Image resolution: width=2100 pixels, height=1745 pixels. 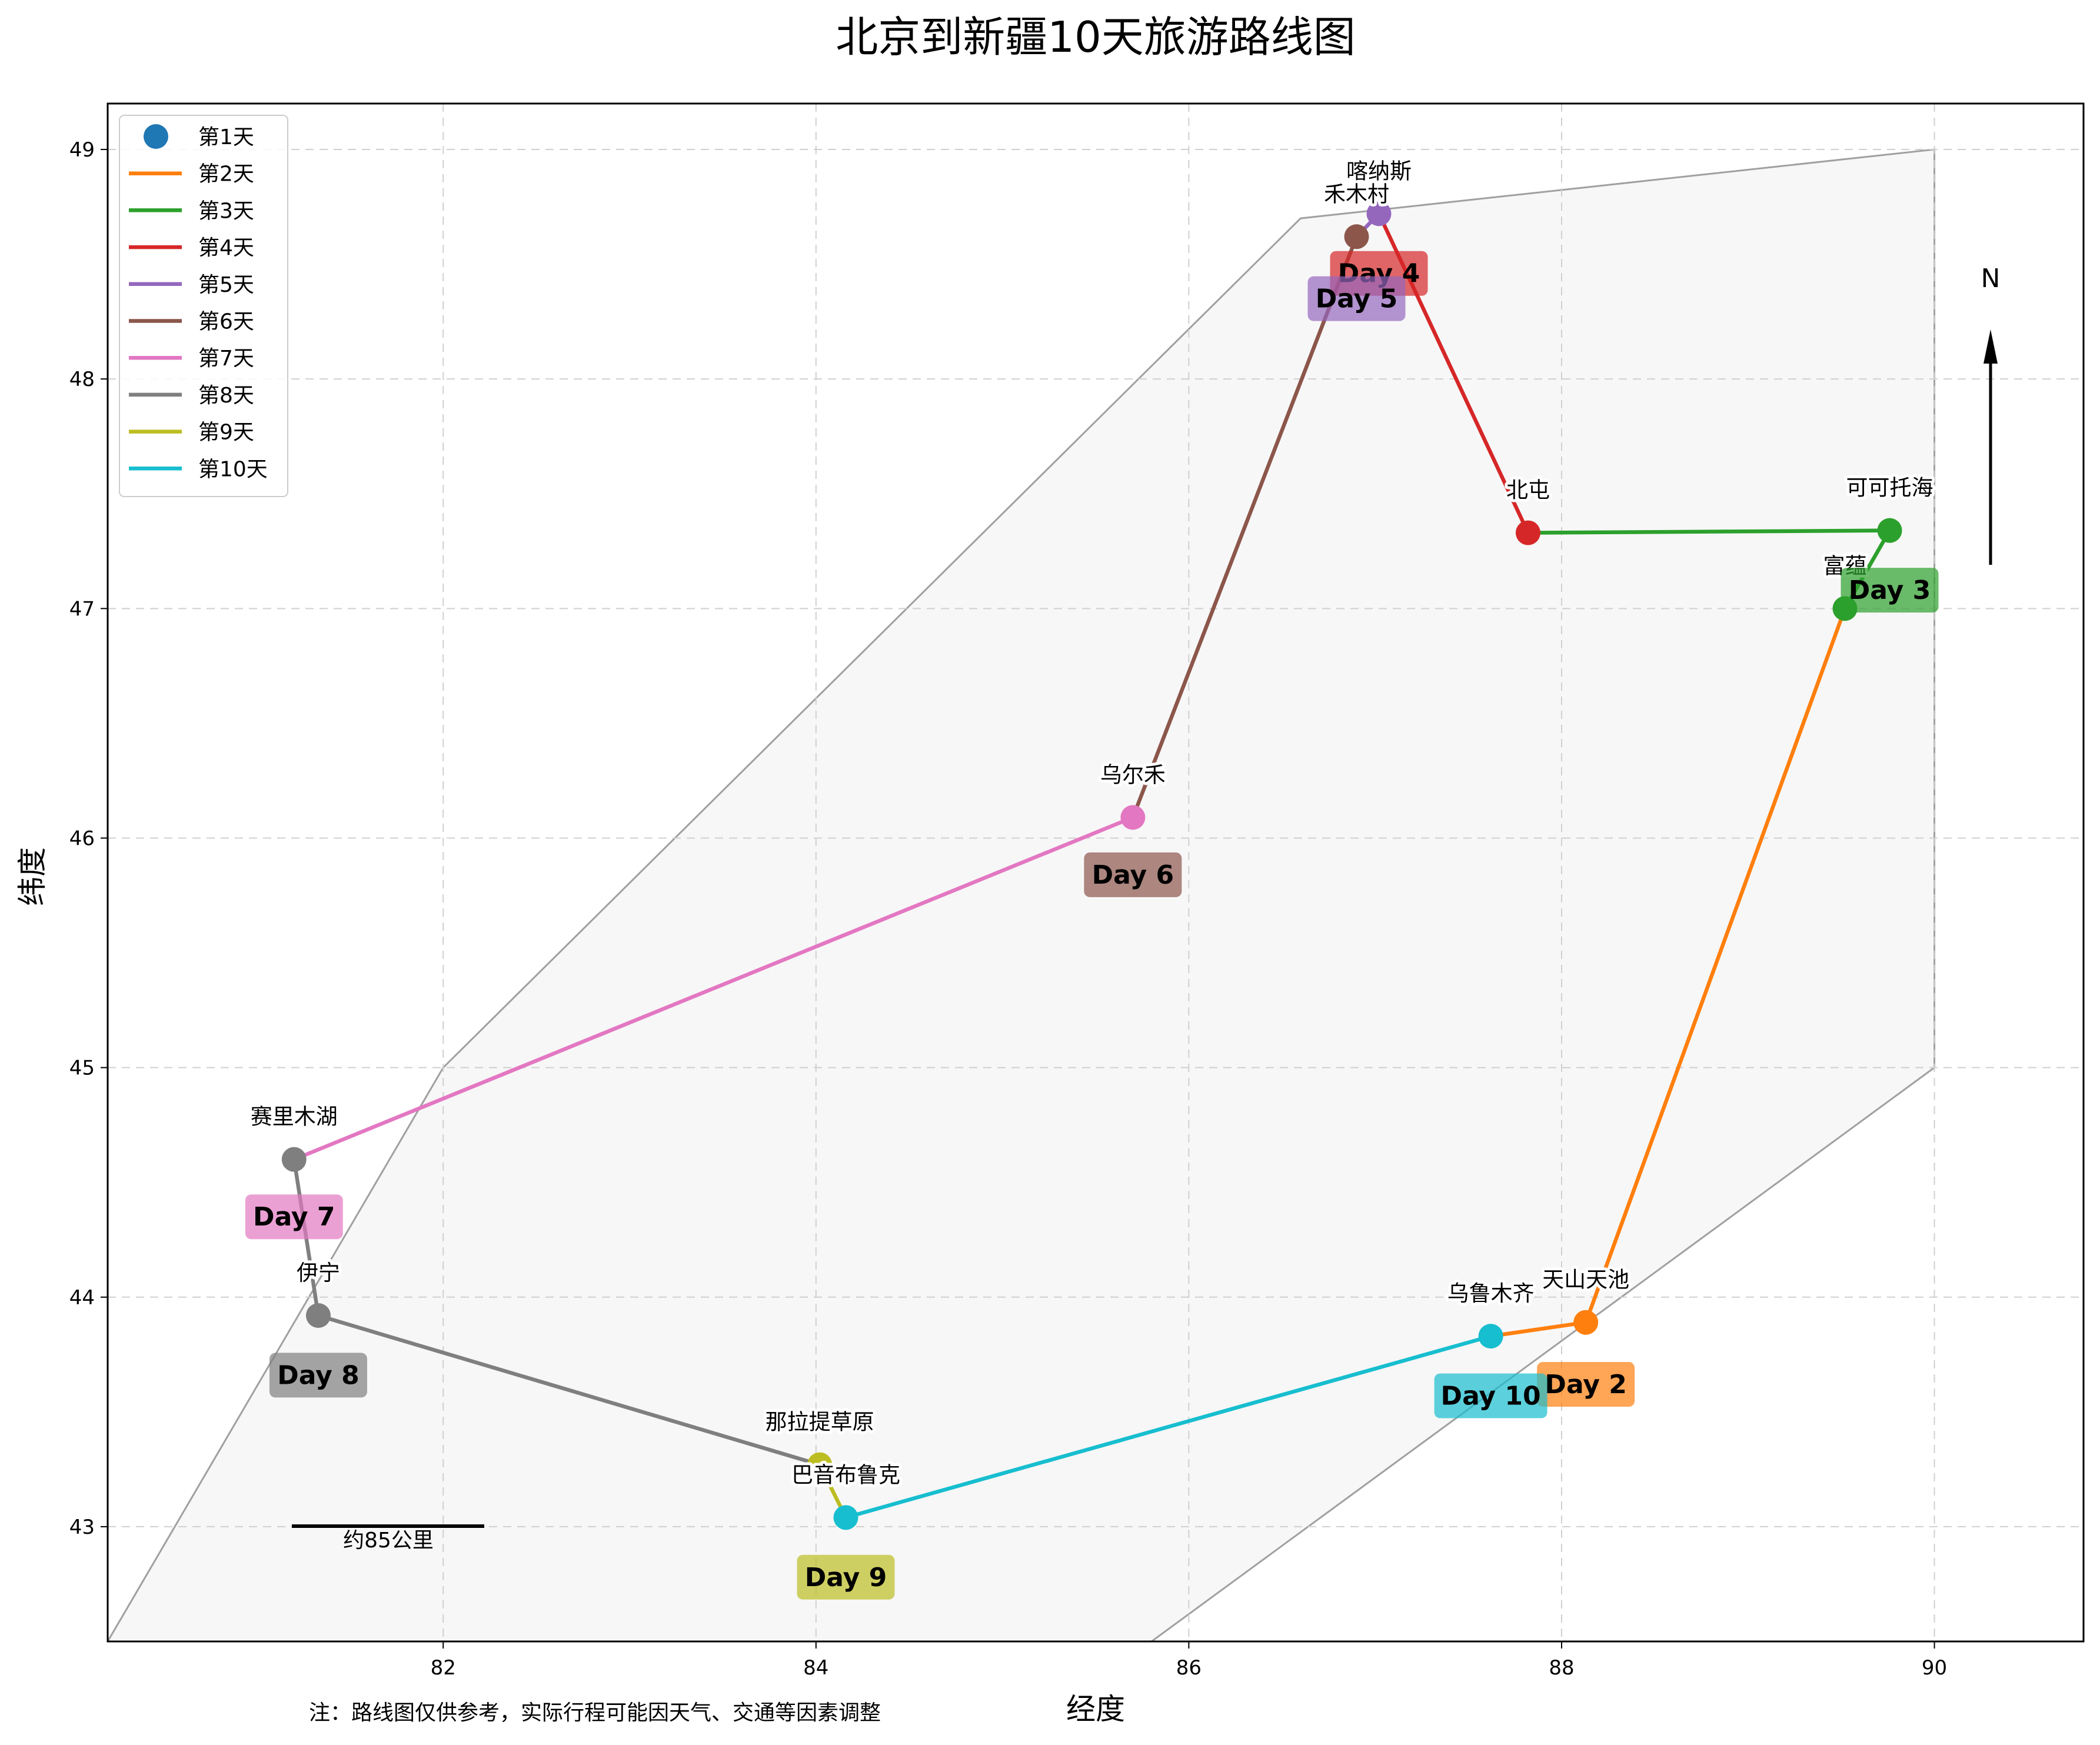 I want to click on legend-entry: 第4天, so click(x=226, y=248).